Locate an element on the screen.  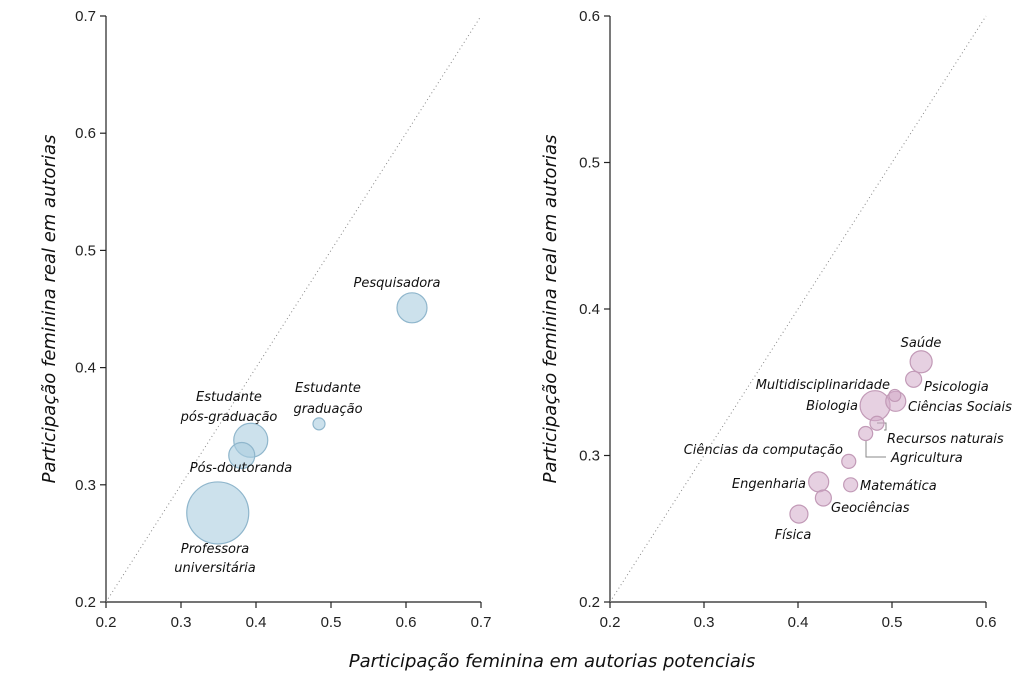
leader-line-agricultura is located at coordinates (875, 449).